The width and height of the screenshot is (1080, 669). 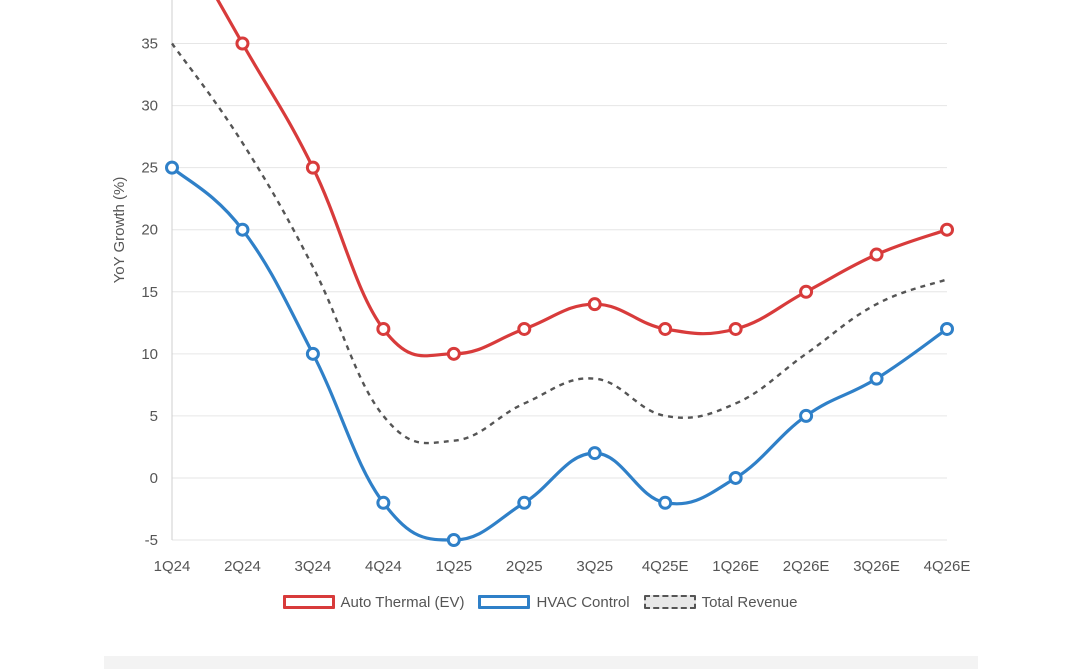 I want to click on y-tick-label: 0, so click(x=154, y=478).